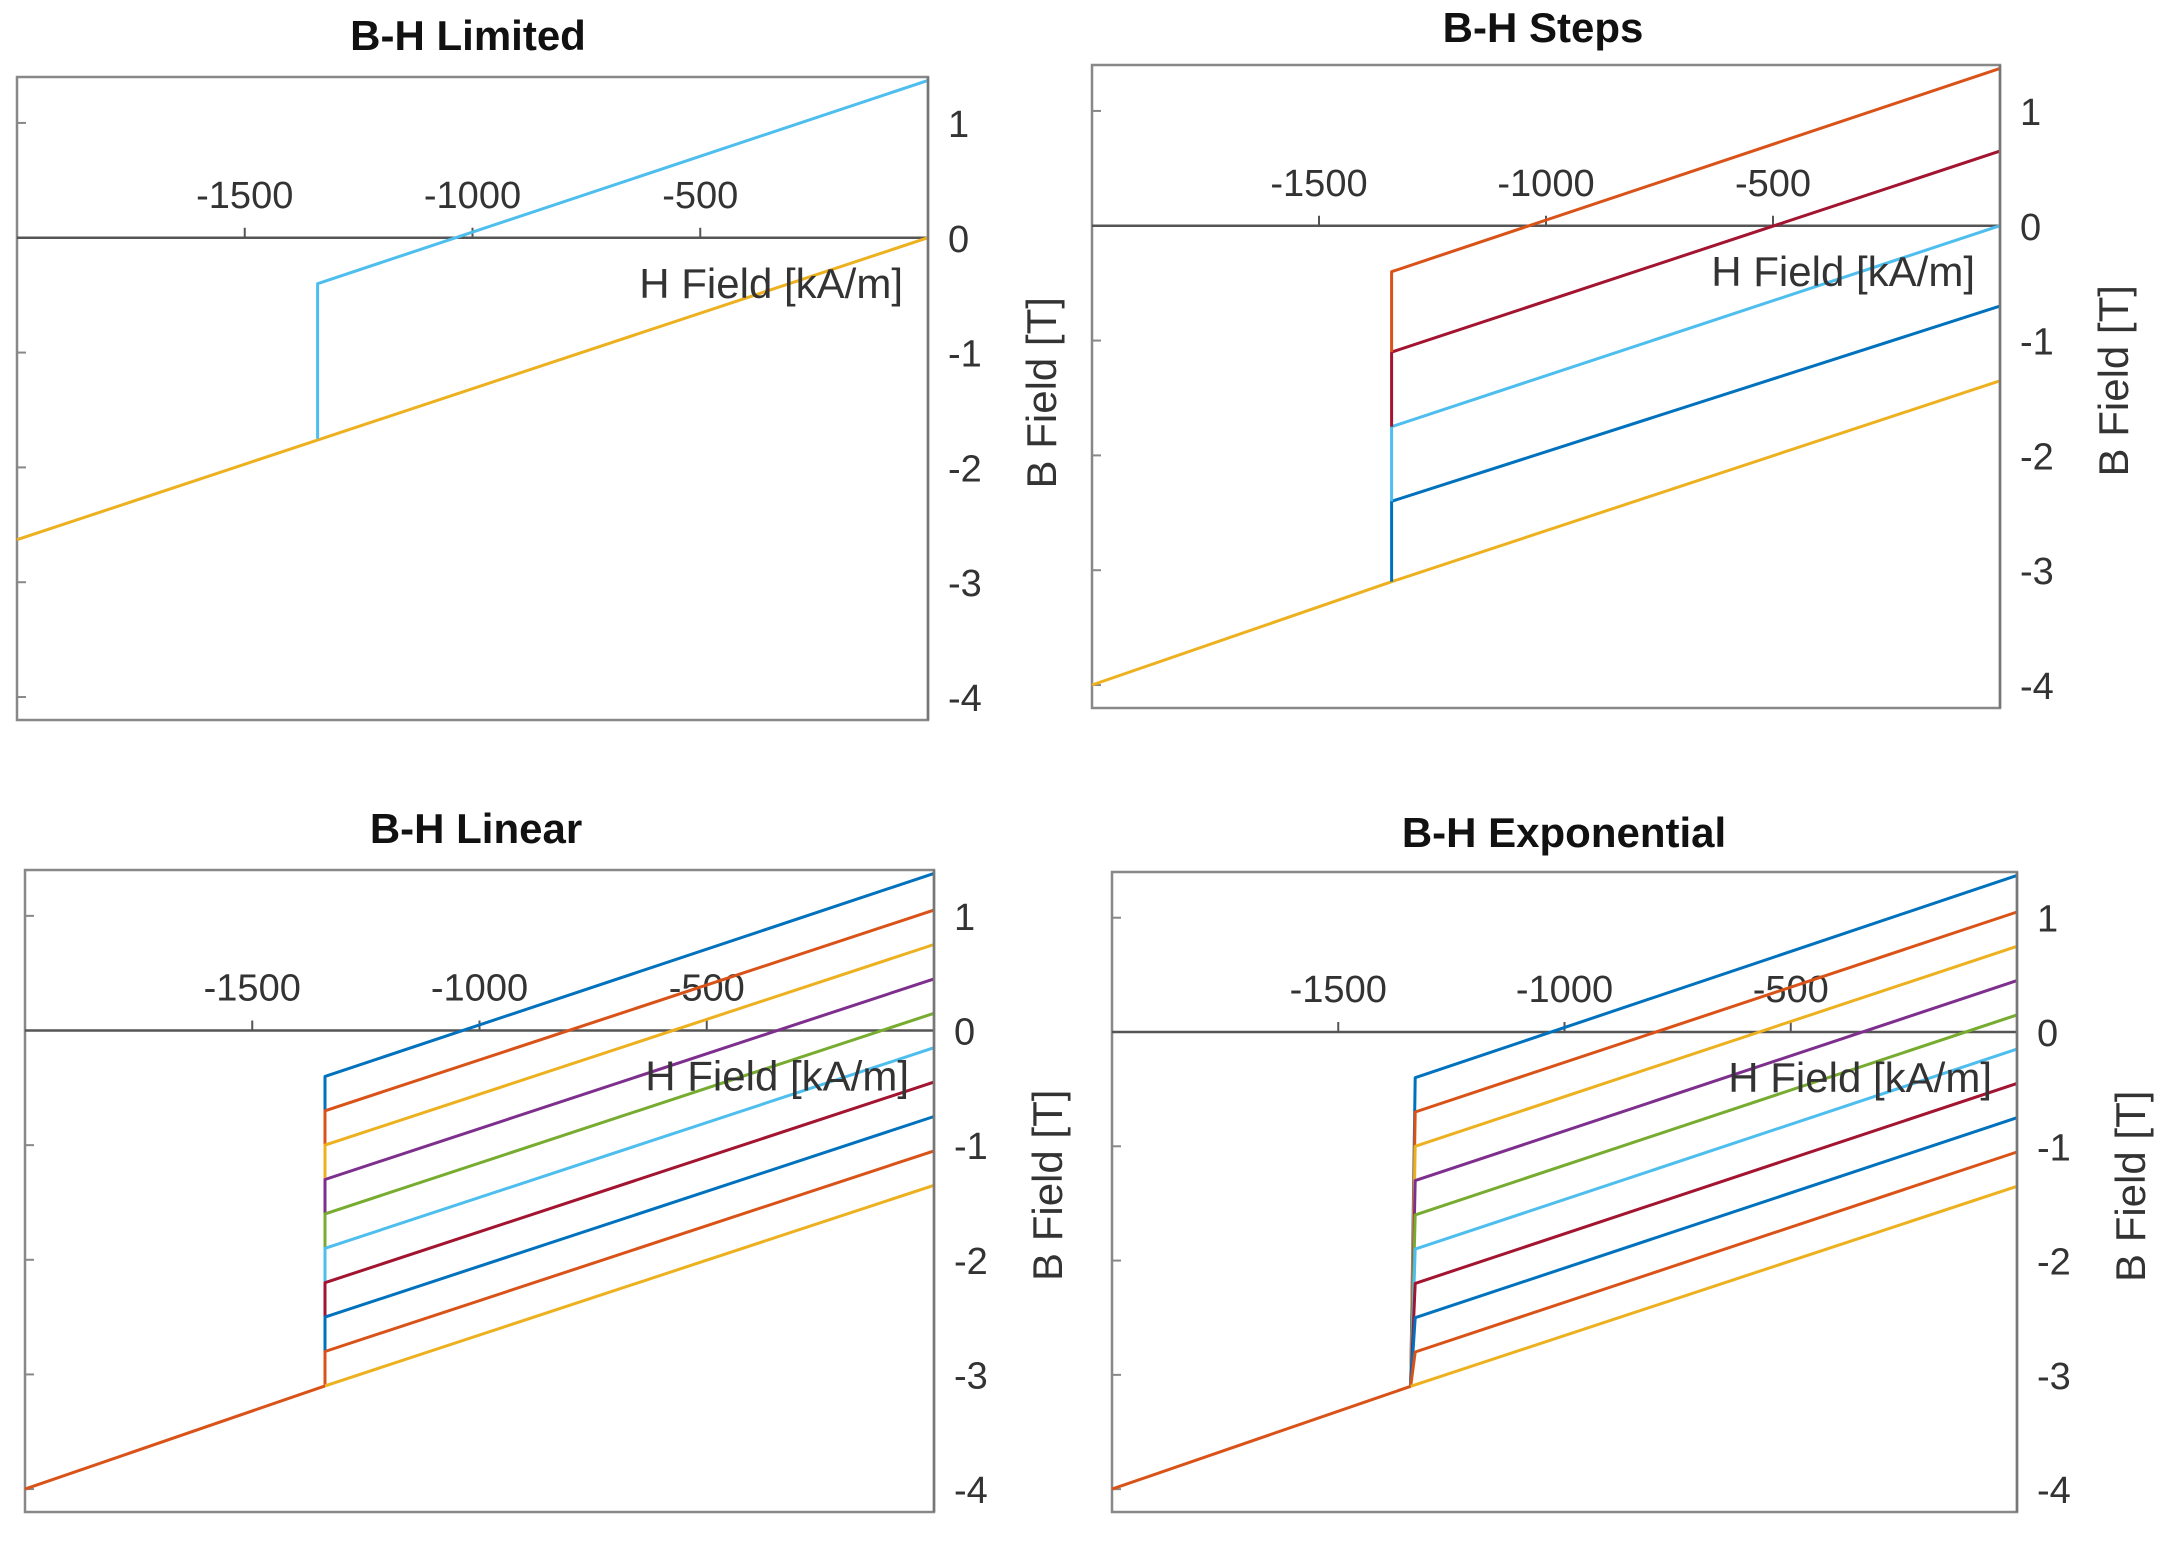 The image size is (2176, 1543). What do you see at coordinates (1543, 27) in the screenshot?
I see `chart-title: B-H Steps` at bounding box center [1543, 27].